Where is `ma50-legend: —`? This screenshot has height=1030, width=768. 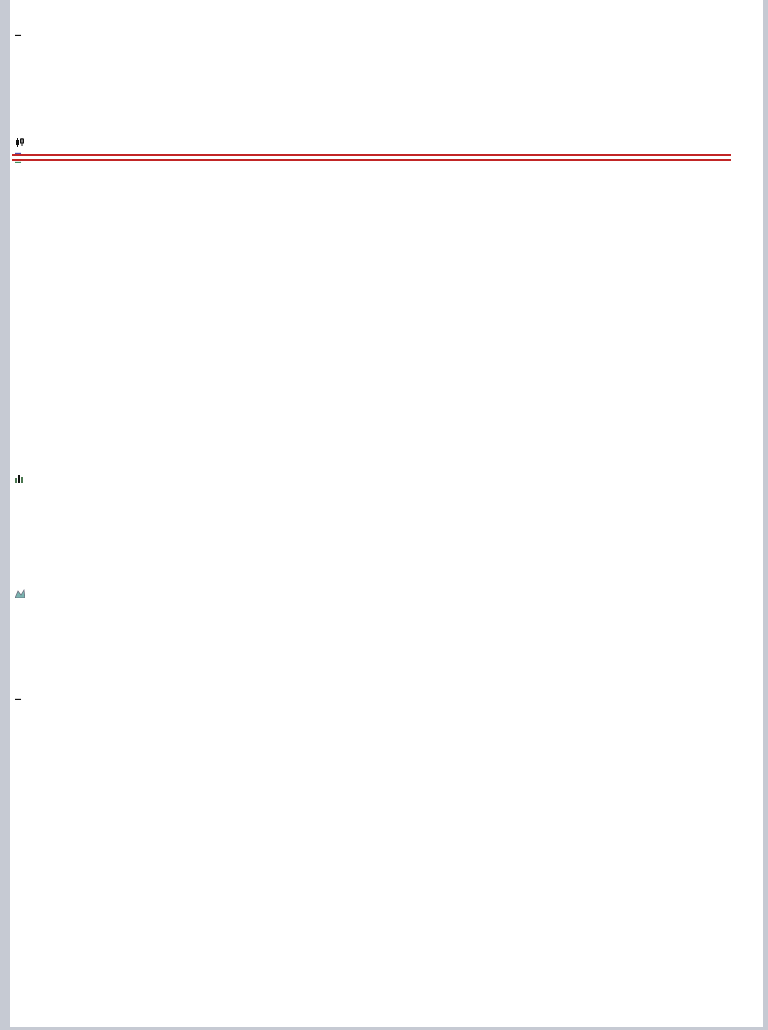 ma50-legend: — is located at coordinates (19, 153).